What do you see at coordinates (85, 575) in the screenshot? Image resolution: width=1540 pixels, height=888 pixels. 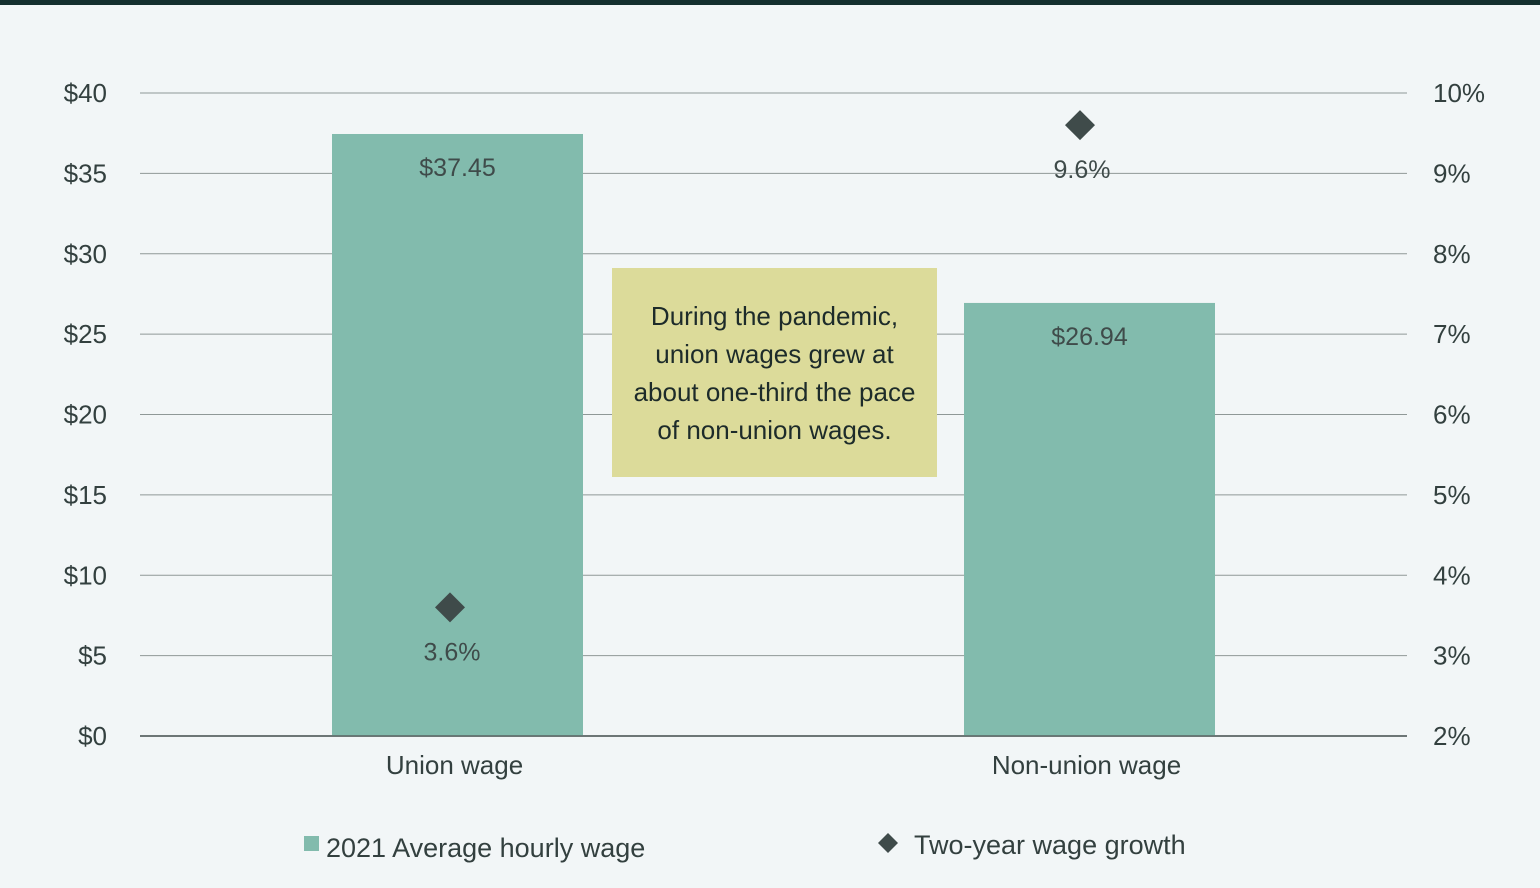 I see `y-left-tick-label: $10` at bounding box center [85, 575].